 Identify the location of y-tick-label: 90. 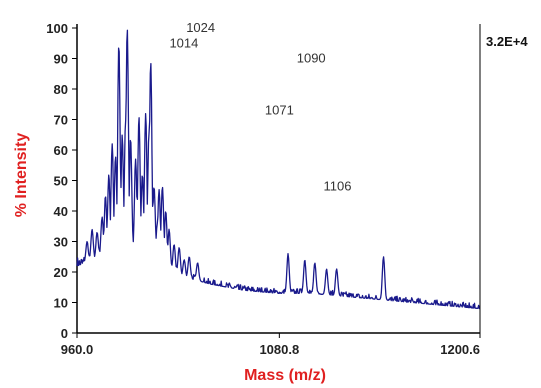
(61, 59).